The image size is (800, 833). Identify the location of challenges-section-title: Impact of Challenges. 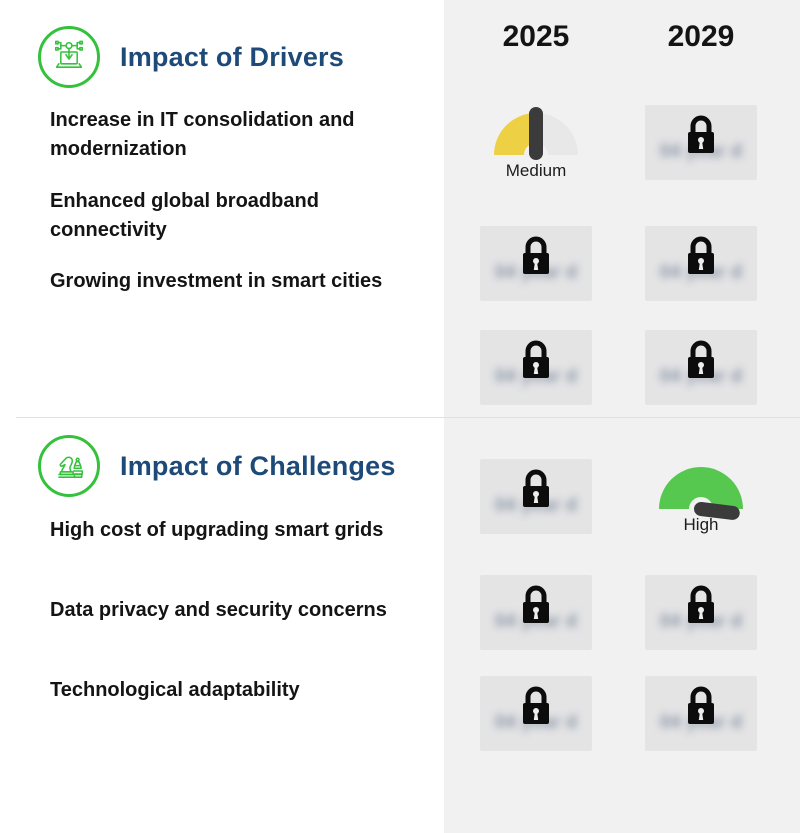
(258, 465).